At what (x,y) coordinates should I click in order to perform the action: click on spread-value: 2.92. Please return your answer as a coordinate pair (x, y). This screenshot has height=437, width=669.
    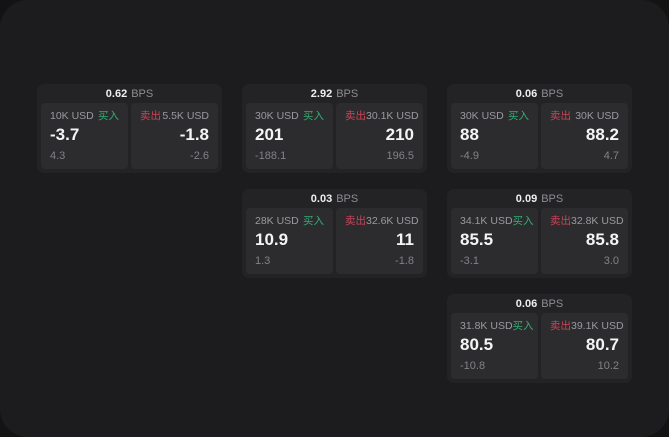
    Looking at the image, I should click on (321, 93).